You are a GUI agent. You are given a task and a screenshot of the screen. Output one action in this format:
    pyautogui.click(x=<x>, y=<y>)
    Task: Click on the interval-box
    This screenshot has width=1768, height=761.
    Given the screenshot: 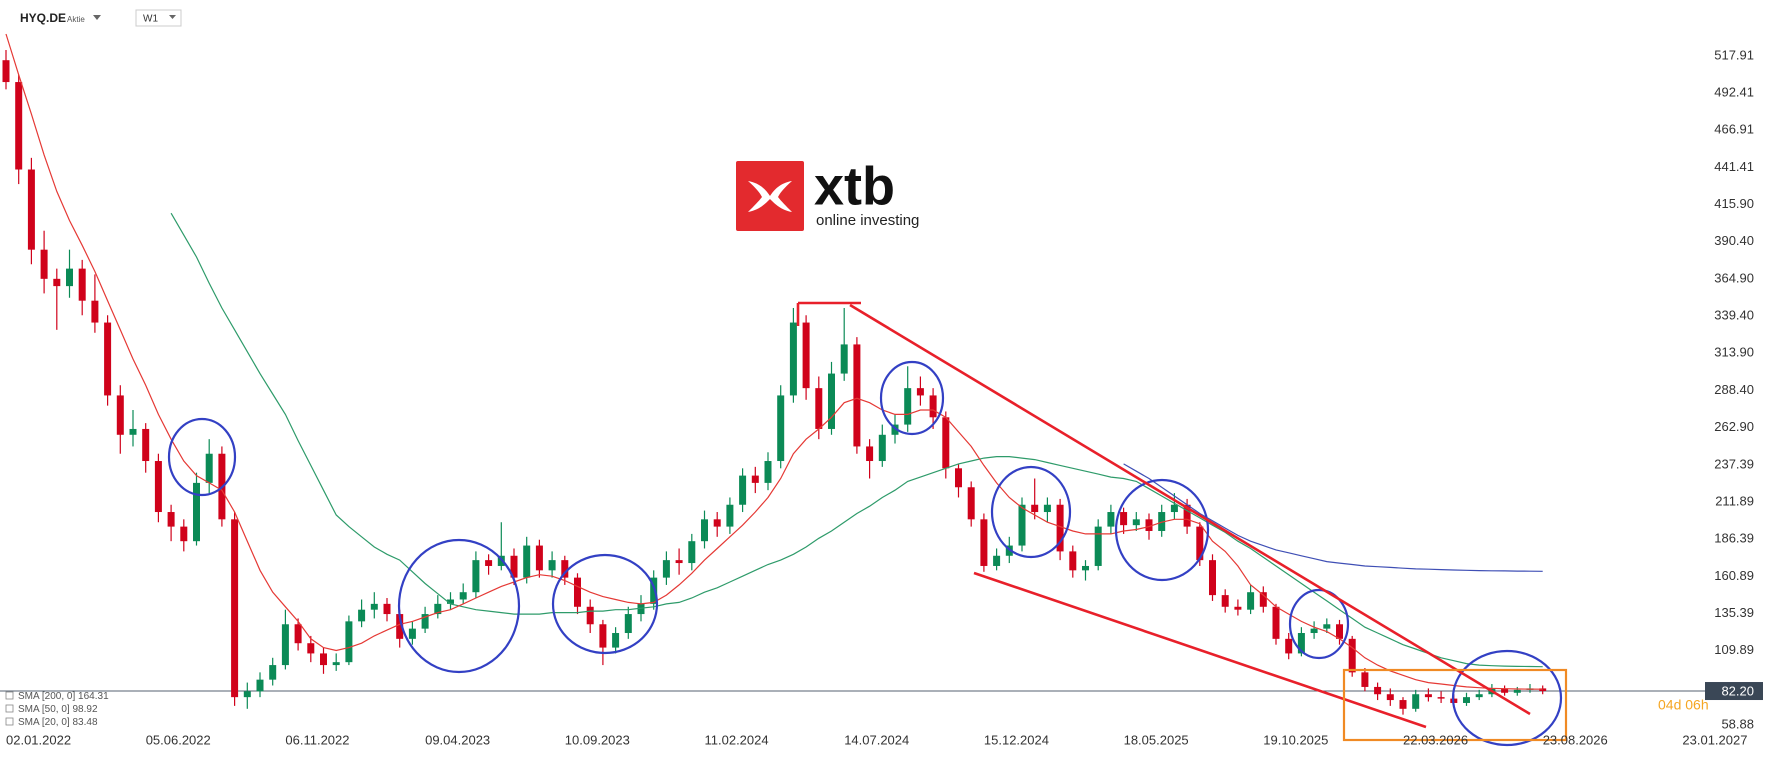 What is the action you would take?
    pyautogui.click(x=158, y=18)
    